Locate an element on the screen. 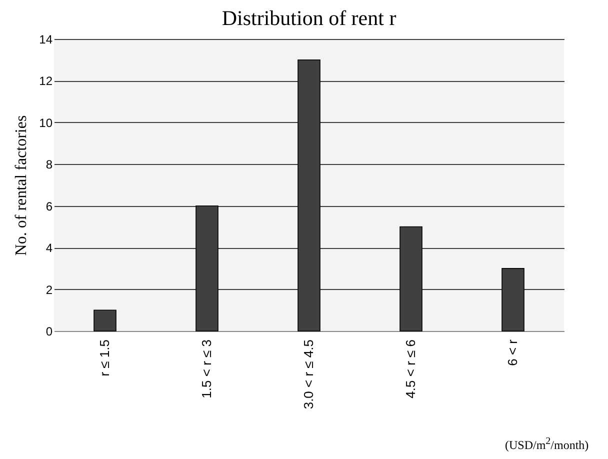  y-tick-label: 14 is located at coordinates (46, 39).